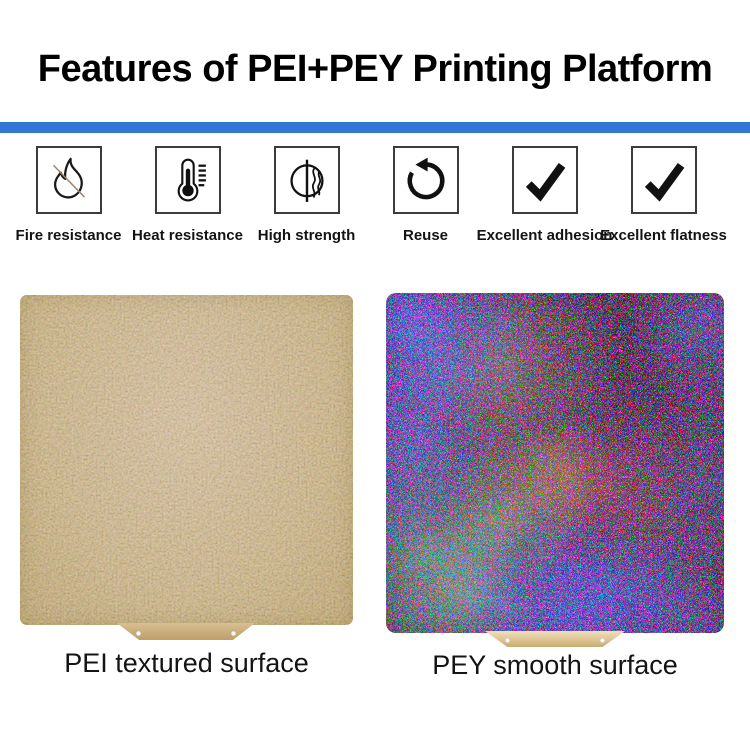  I want to click on thermometer-icon, so click(191, 180).